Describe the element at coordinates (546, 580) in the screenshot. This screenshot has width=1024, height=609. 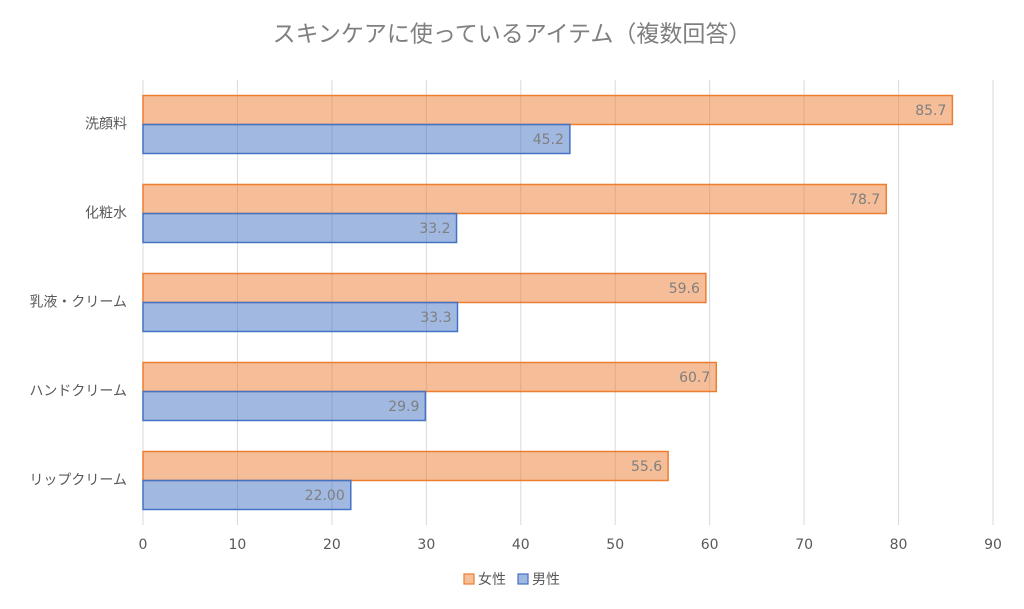
I see `legend-label: 男性` at that location.